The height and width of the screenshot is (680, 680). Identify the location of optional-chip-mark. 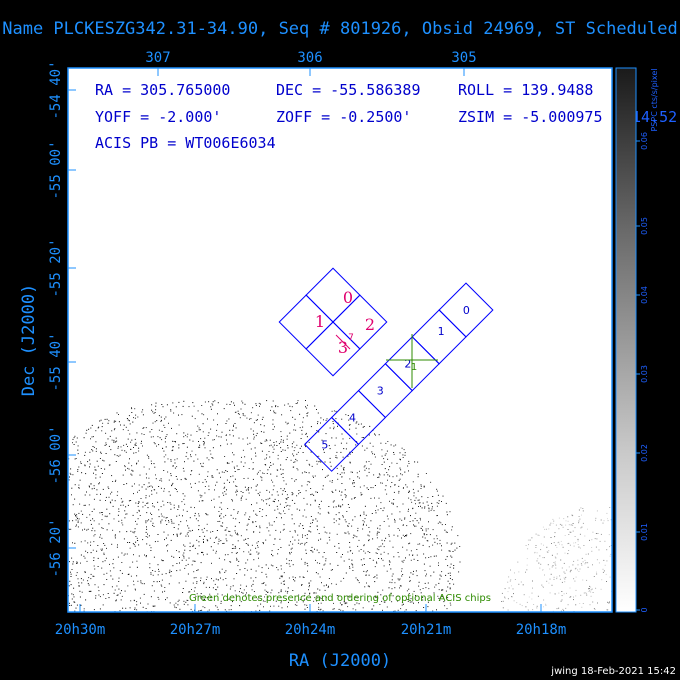
(412, 361).